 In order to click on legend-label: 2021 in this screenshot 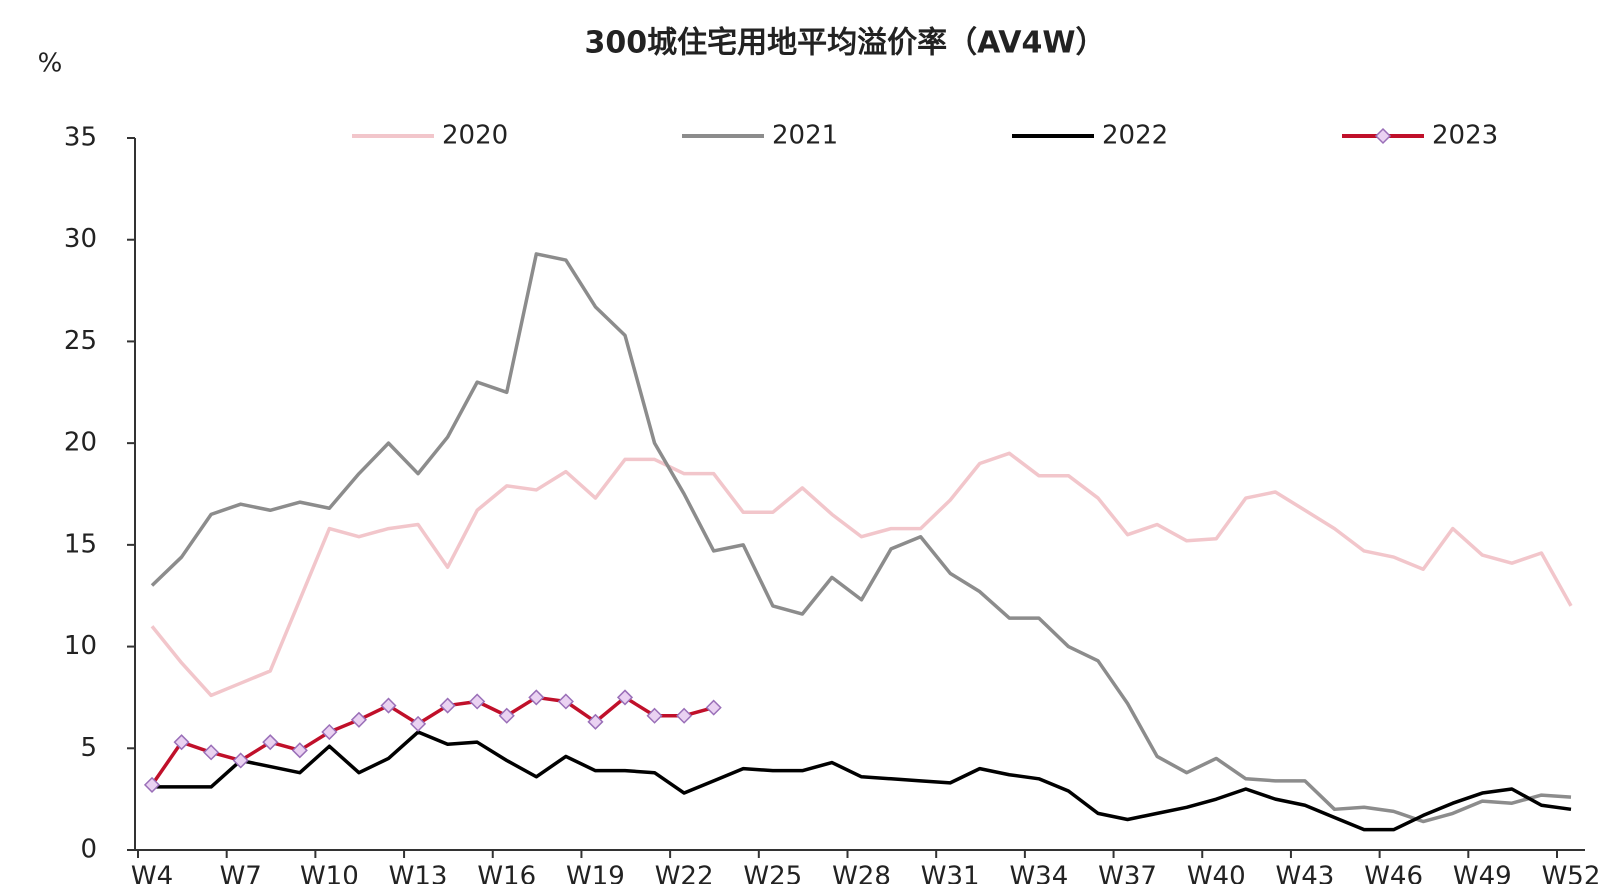, I will do `click(805, 136)`.